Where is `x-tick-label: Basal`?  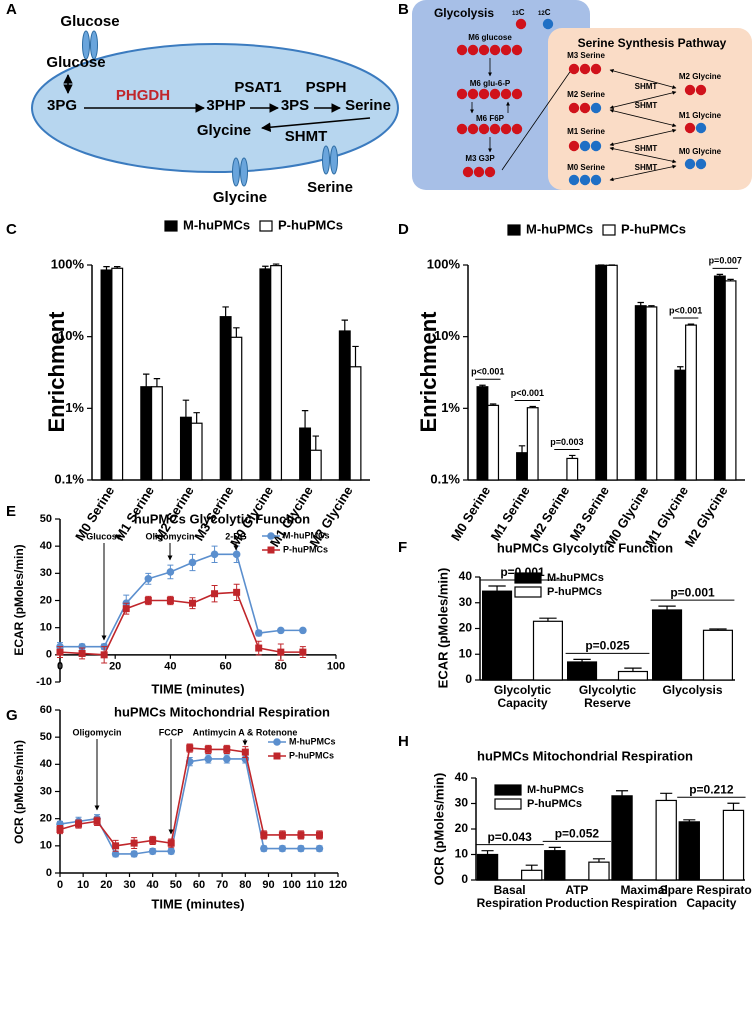
x-tick-label: Basal is located at coordinates (510, 890).